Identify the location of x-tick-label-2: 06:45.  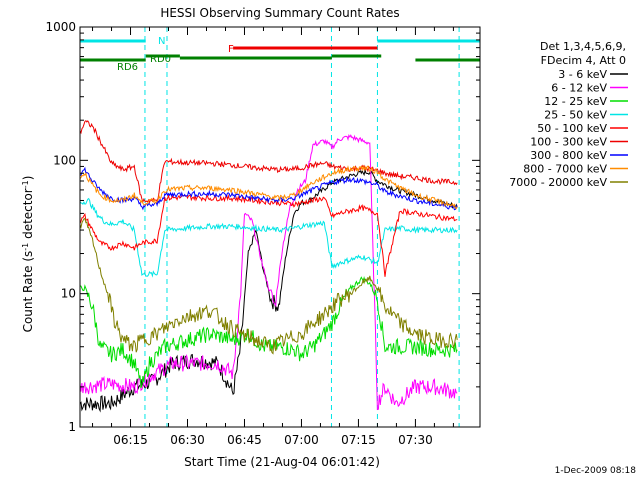
(244, 440).